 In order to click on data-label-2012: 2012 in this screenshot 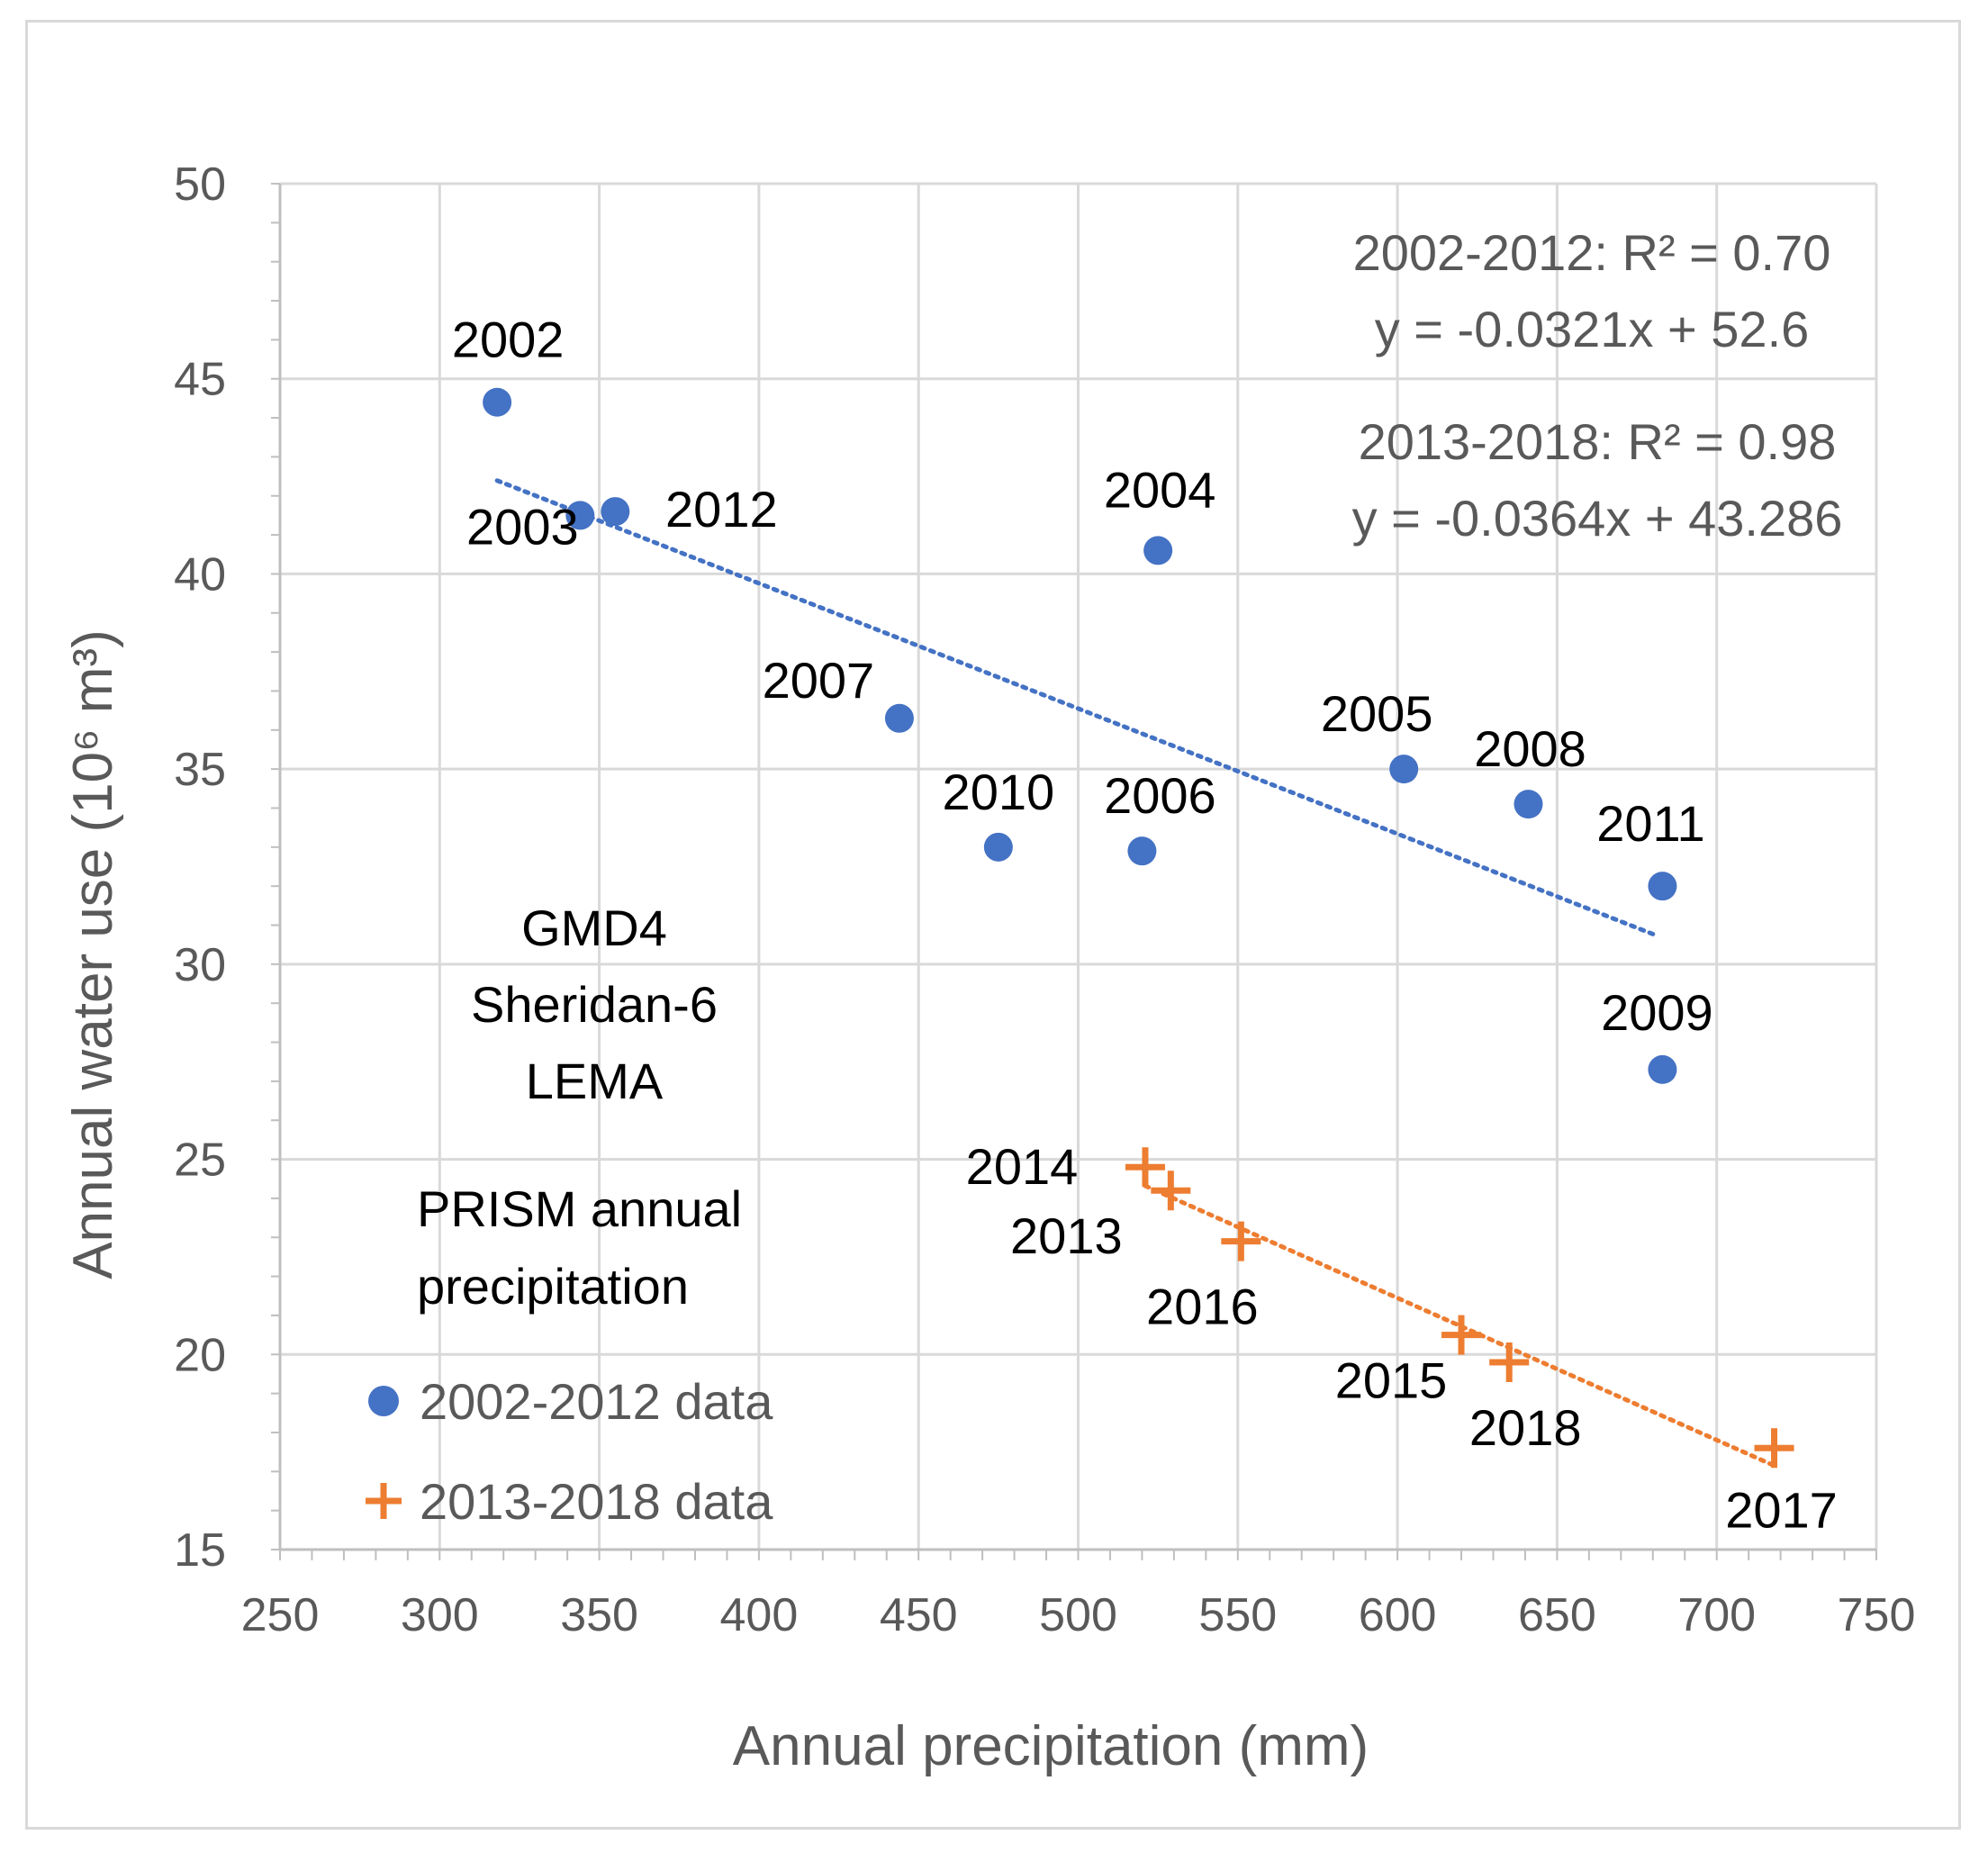, I will do `click(721, 510)`.